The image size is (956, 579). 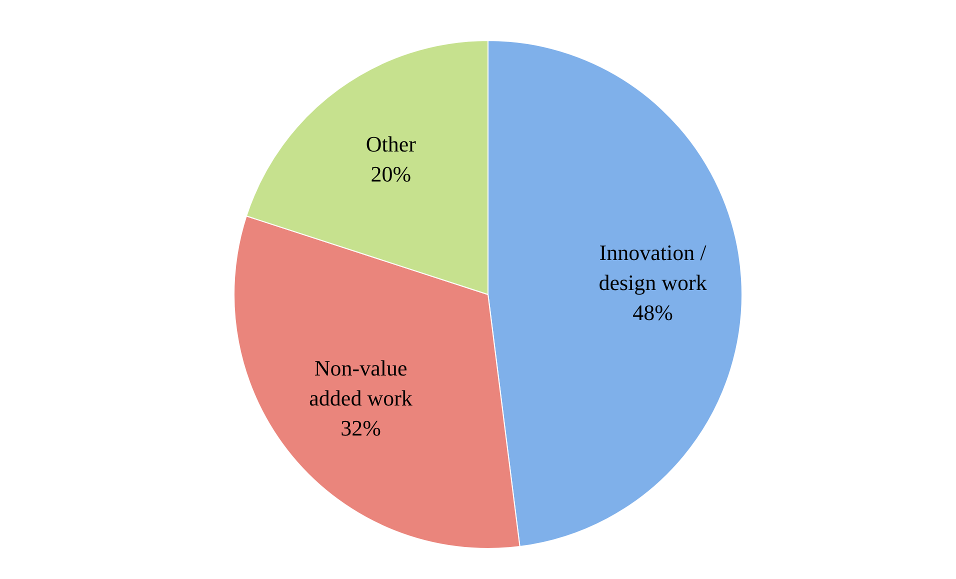 I want to click on data-label: 48%, so click(x=652, y=312).